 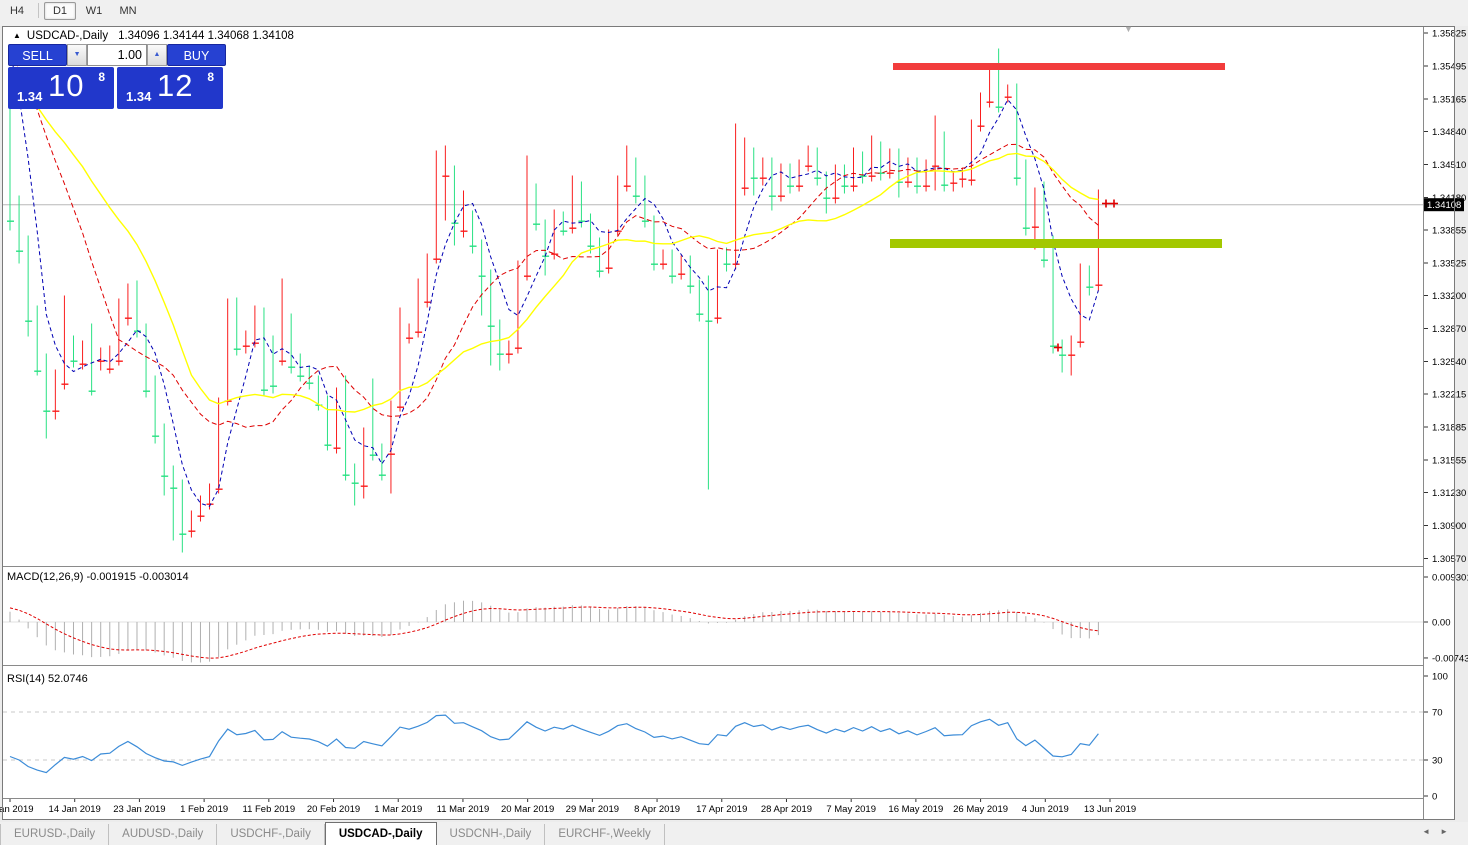 I want to click on buy-price-prefix: 1.34, so click(x=139, y=96).